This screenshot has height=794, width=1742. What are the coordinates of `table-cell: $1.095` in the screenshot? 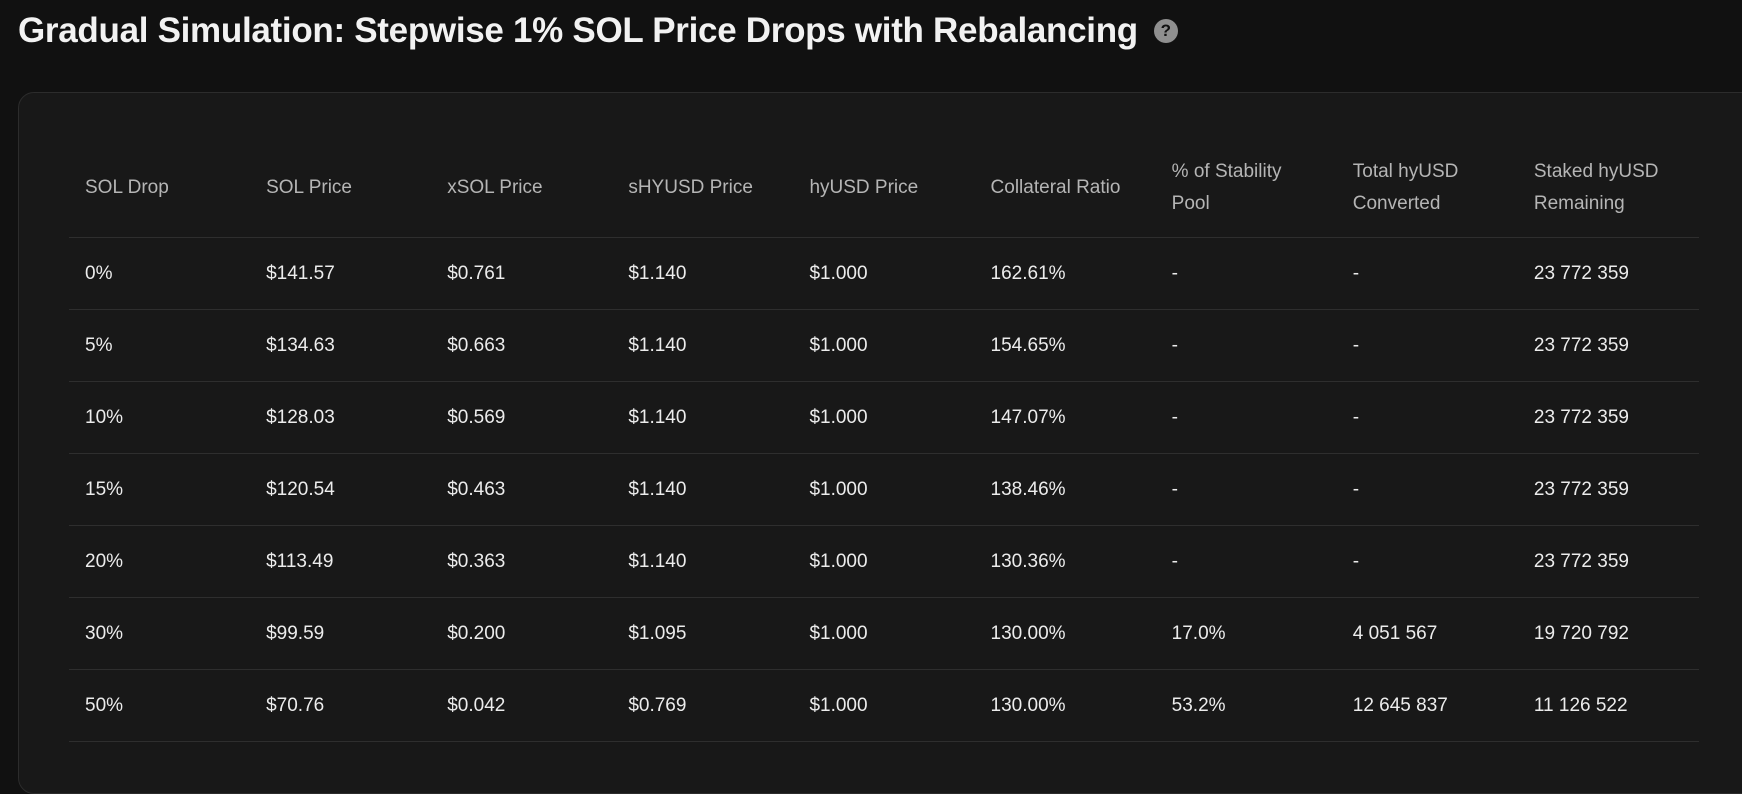 It's located at (703, 633).